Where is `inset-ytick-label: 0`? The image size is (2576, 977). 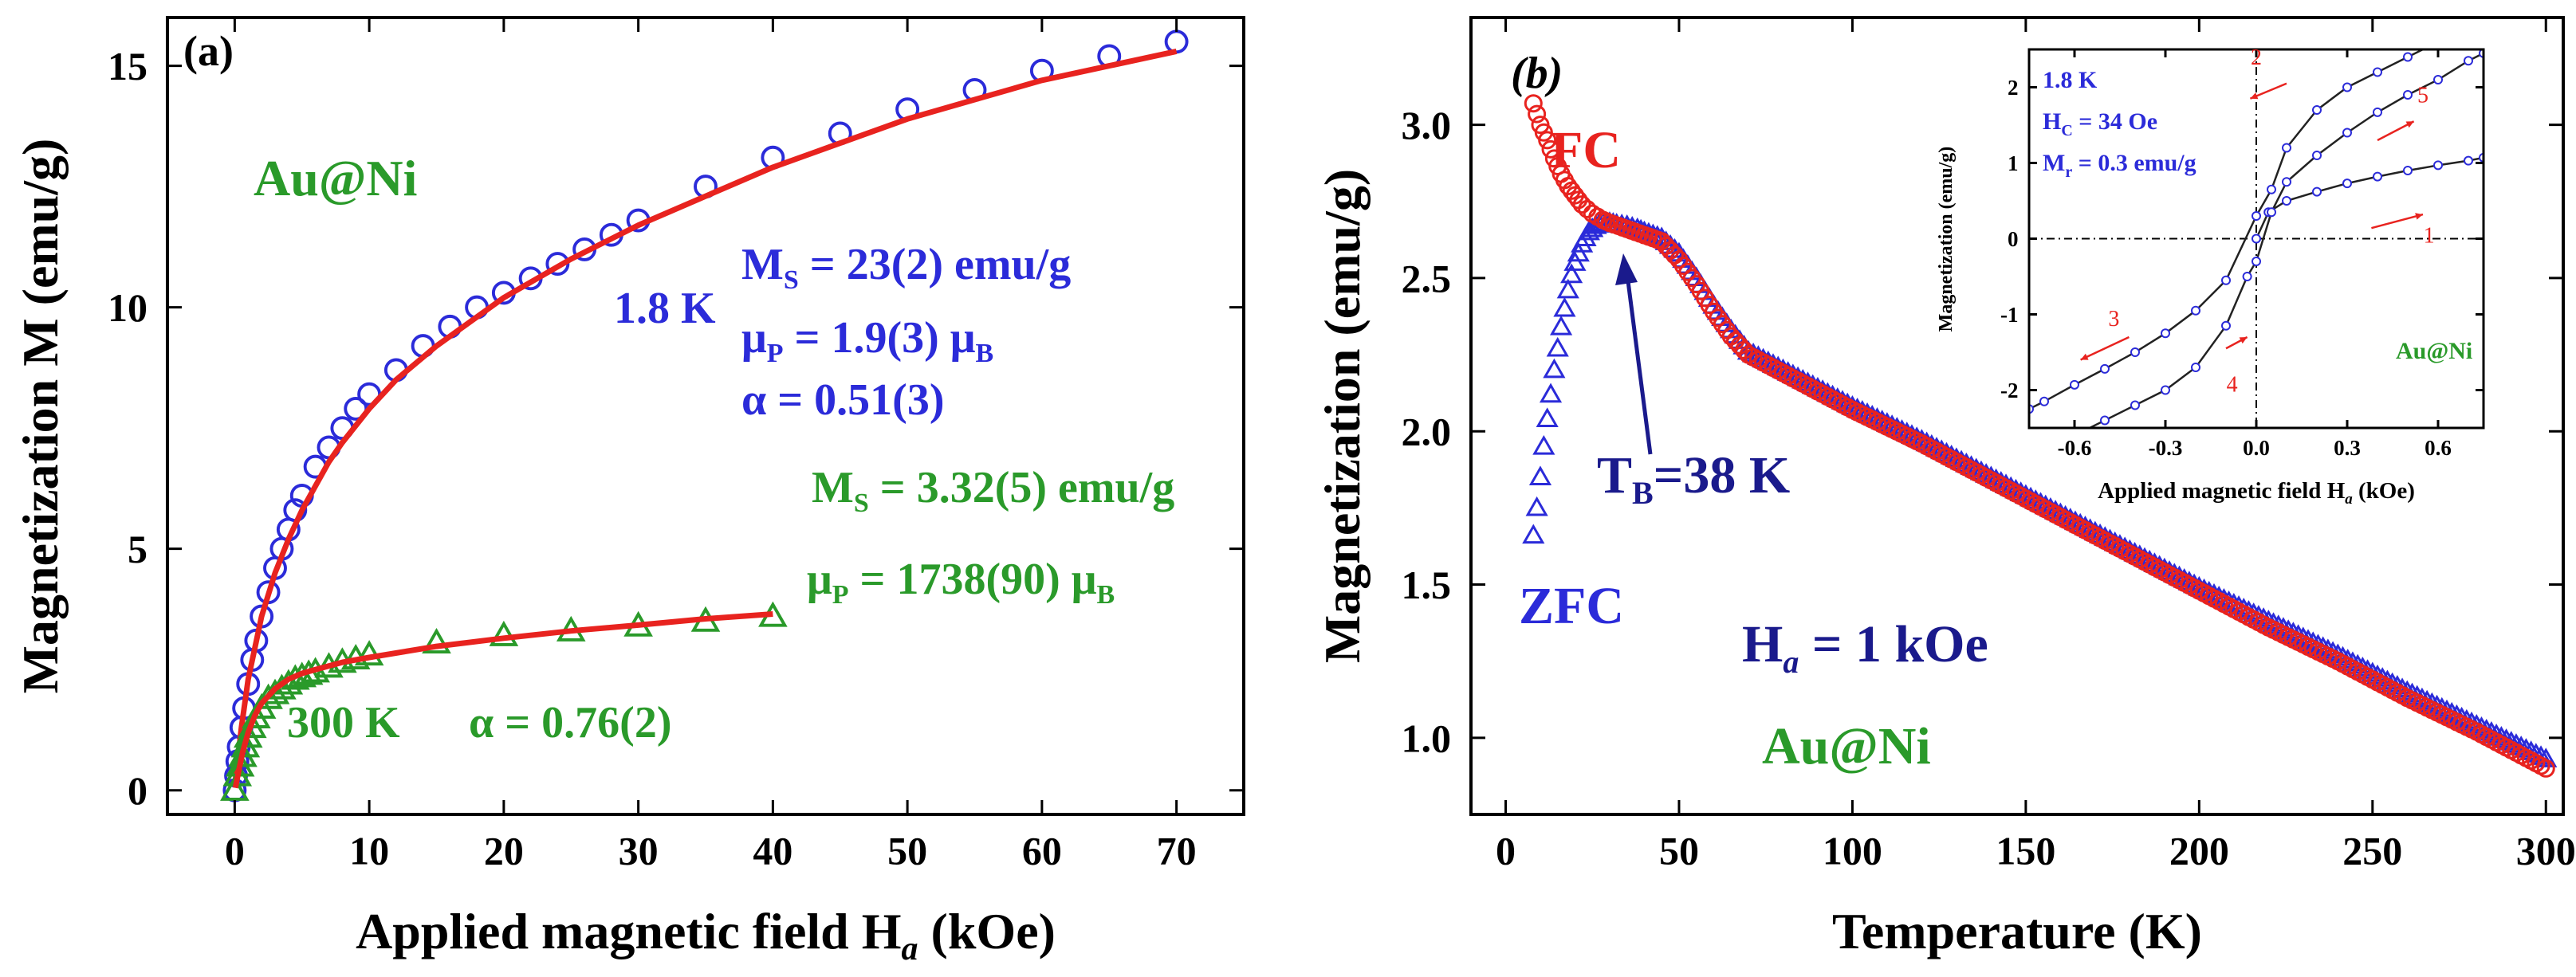
inset-ytick-label: 0 is located at coordinates (2013, 239).